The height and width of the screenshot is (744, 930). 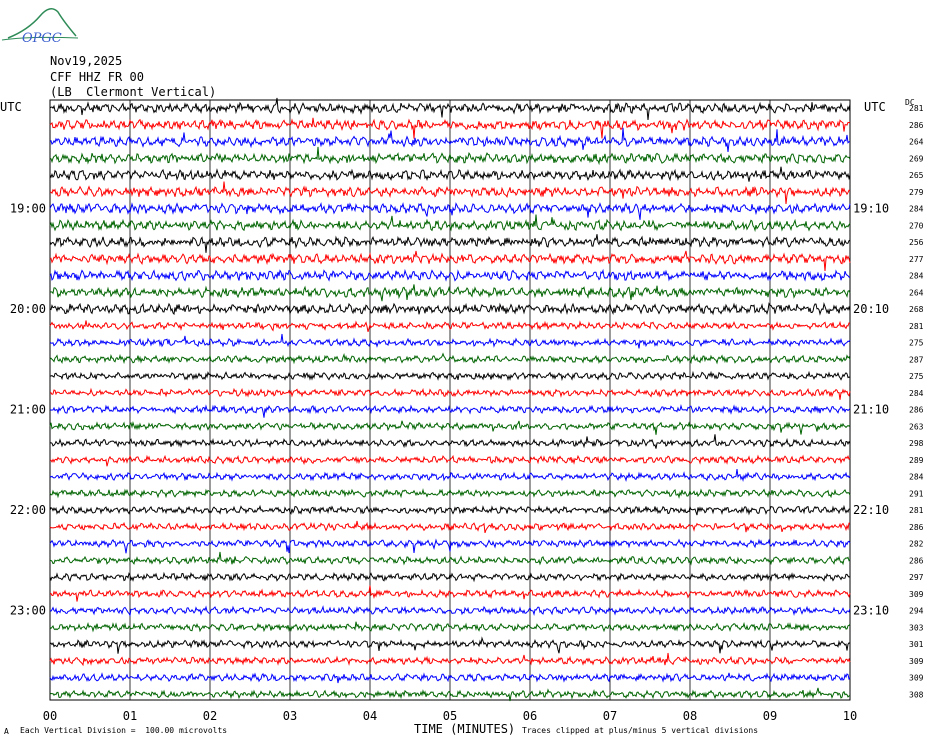 I want to click on dc-offset-label: 263, so click(x=916, y=426).